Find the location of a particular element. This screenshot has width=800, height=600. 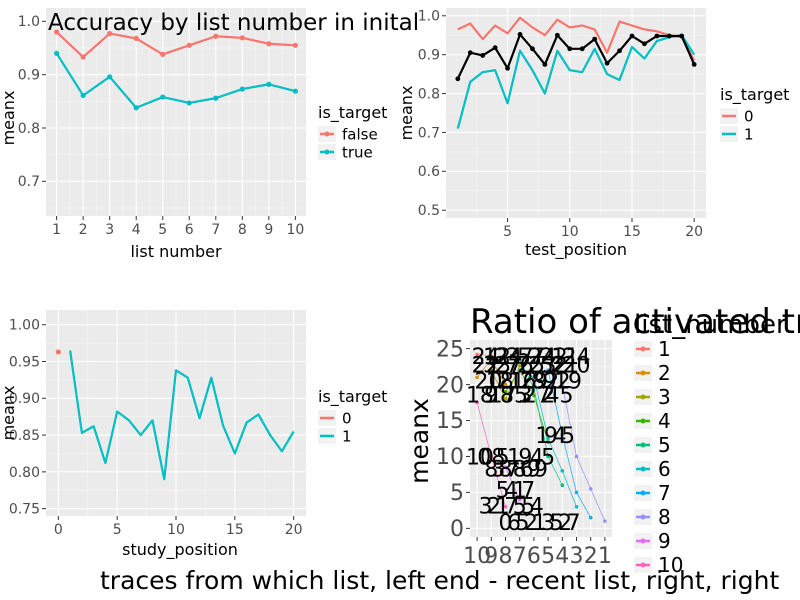

data-label: 92 is located at coordinates (557, 381).